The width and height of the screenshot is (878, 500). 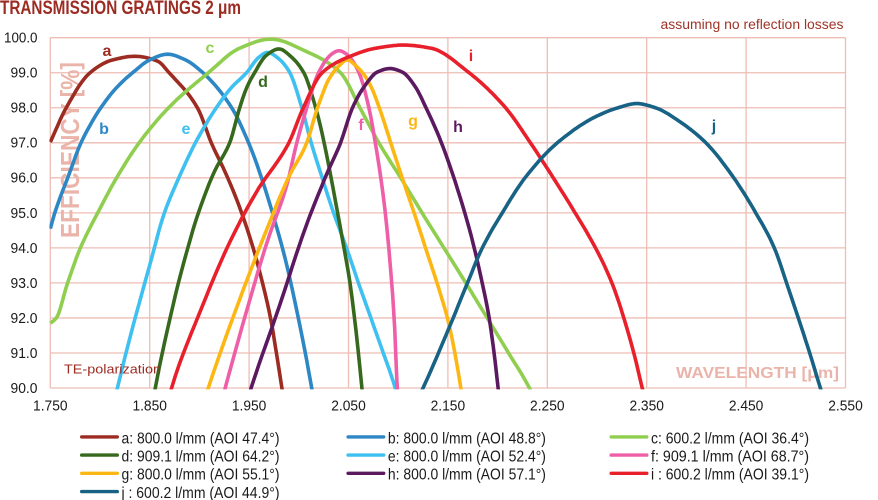 I want to click on svg-text: 93.0, so click(x=24, y=284).